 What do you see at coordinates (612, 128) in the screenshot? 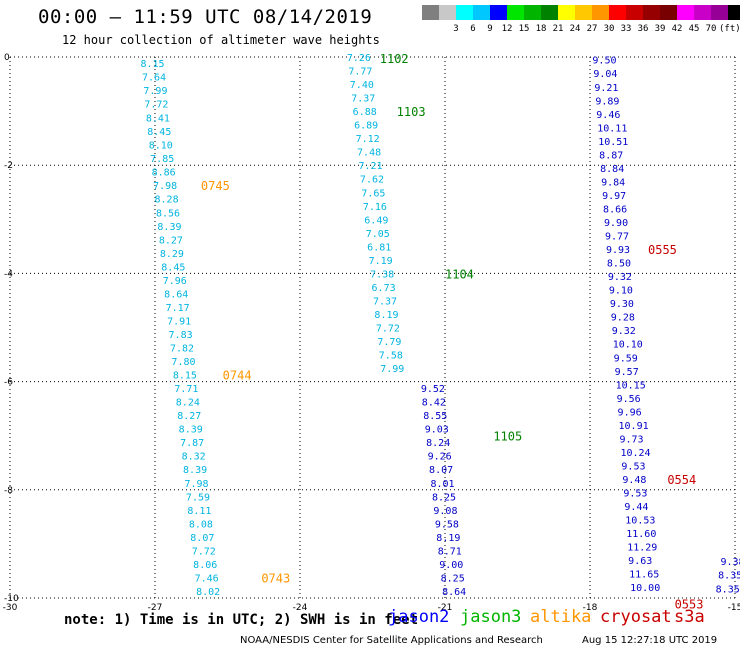
I see `wave-height-value: 10.11` at bounding box center [612, 128].